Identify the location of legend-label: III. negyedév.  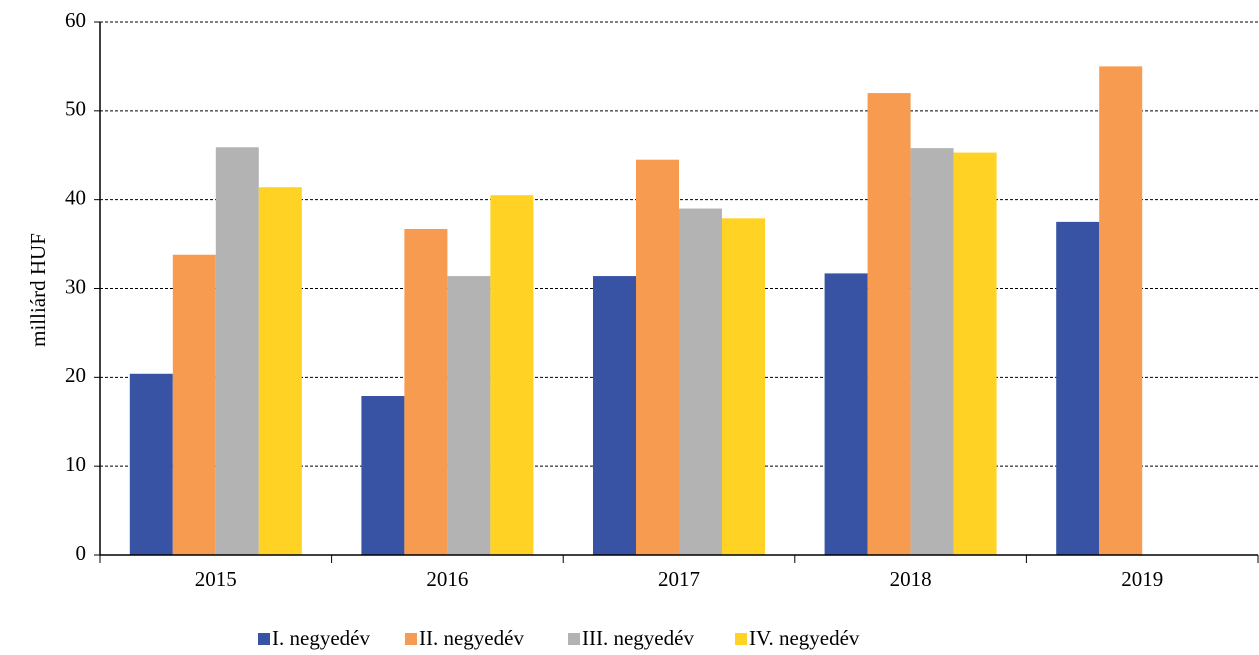
(638, 638).